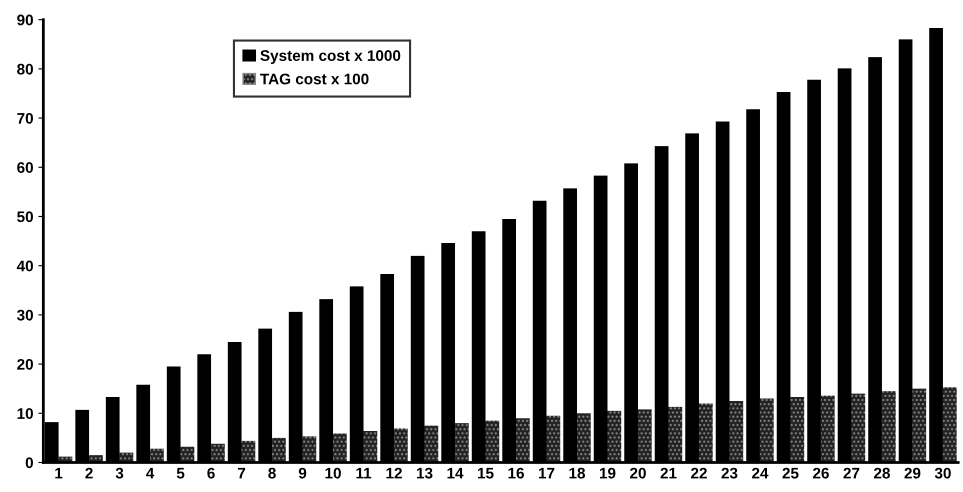  Describe the element at coordinates (24, 315) in the screenshot. I see `y-tick-label: 30` at that location.